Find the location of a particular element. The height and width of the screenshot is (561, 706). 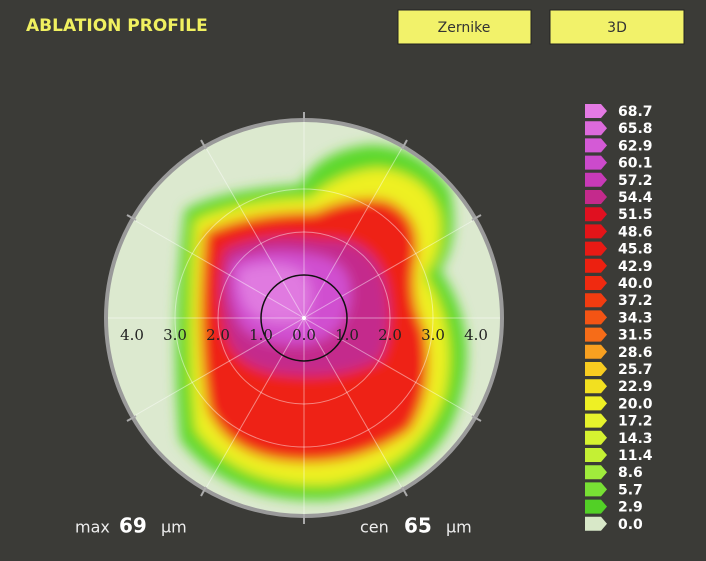

scale-label: 28.6 is located at coordinates (635, 353).